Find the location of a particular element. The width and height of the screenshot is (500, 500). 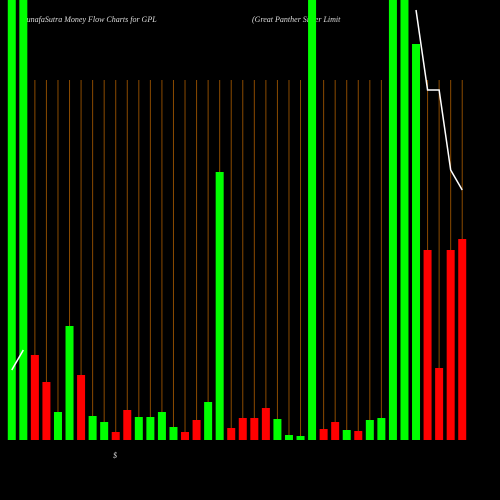

annotation: $ is located at coordinates (115, 455).